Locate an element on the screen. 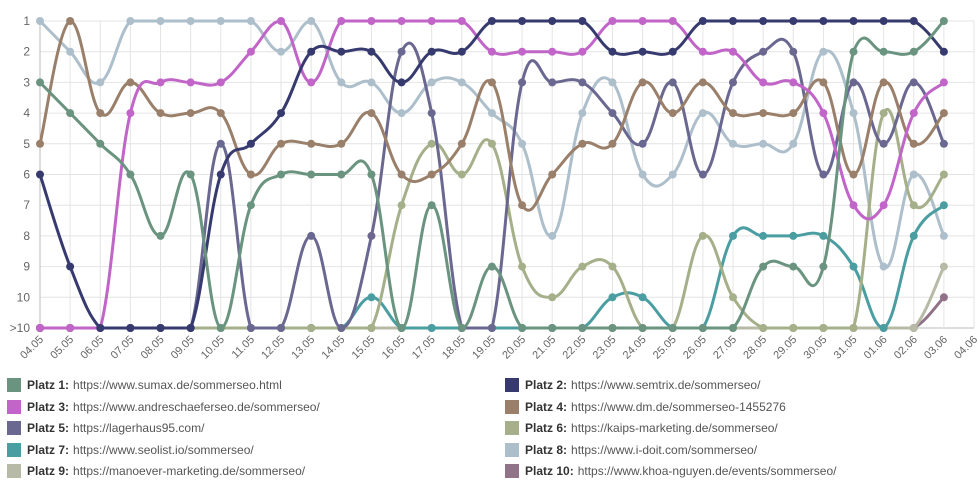  x-tick-label: 30.05 is located at coordinates (816, 348).